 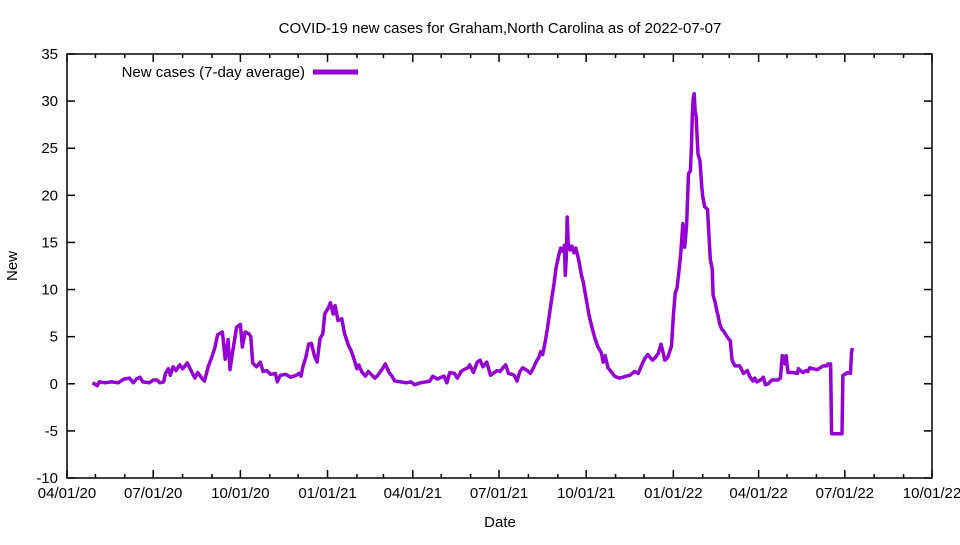 What do you see at coordinates (153, 493) in the screenshot?
I see `x-tick-label: 07/01/20` at bounding box center [153, 493].